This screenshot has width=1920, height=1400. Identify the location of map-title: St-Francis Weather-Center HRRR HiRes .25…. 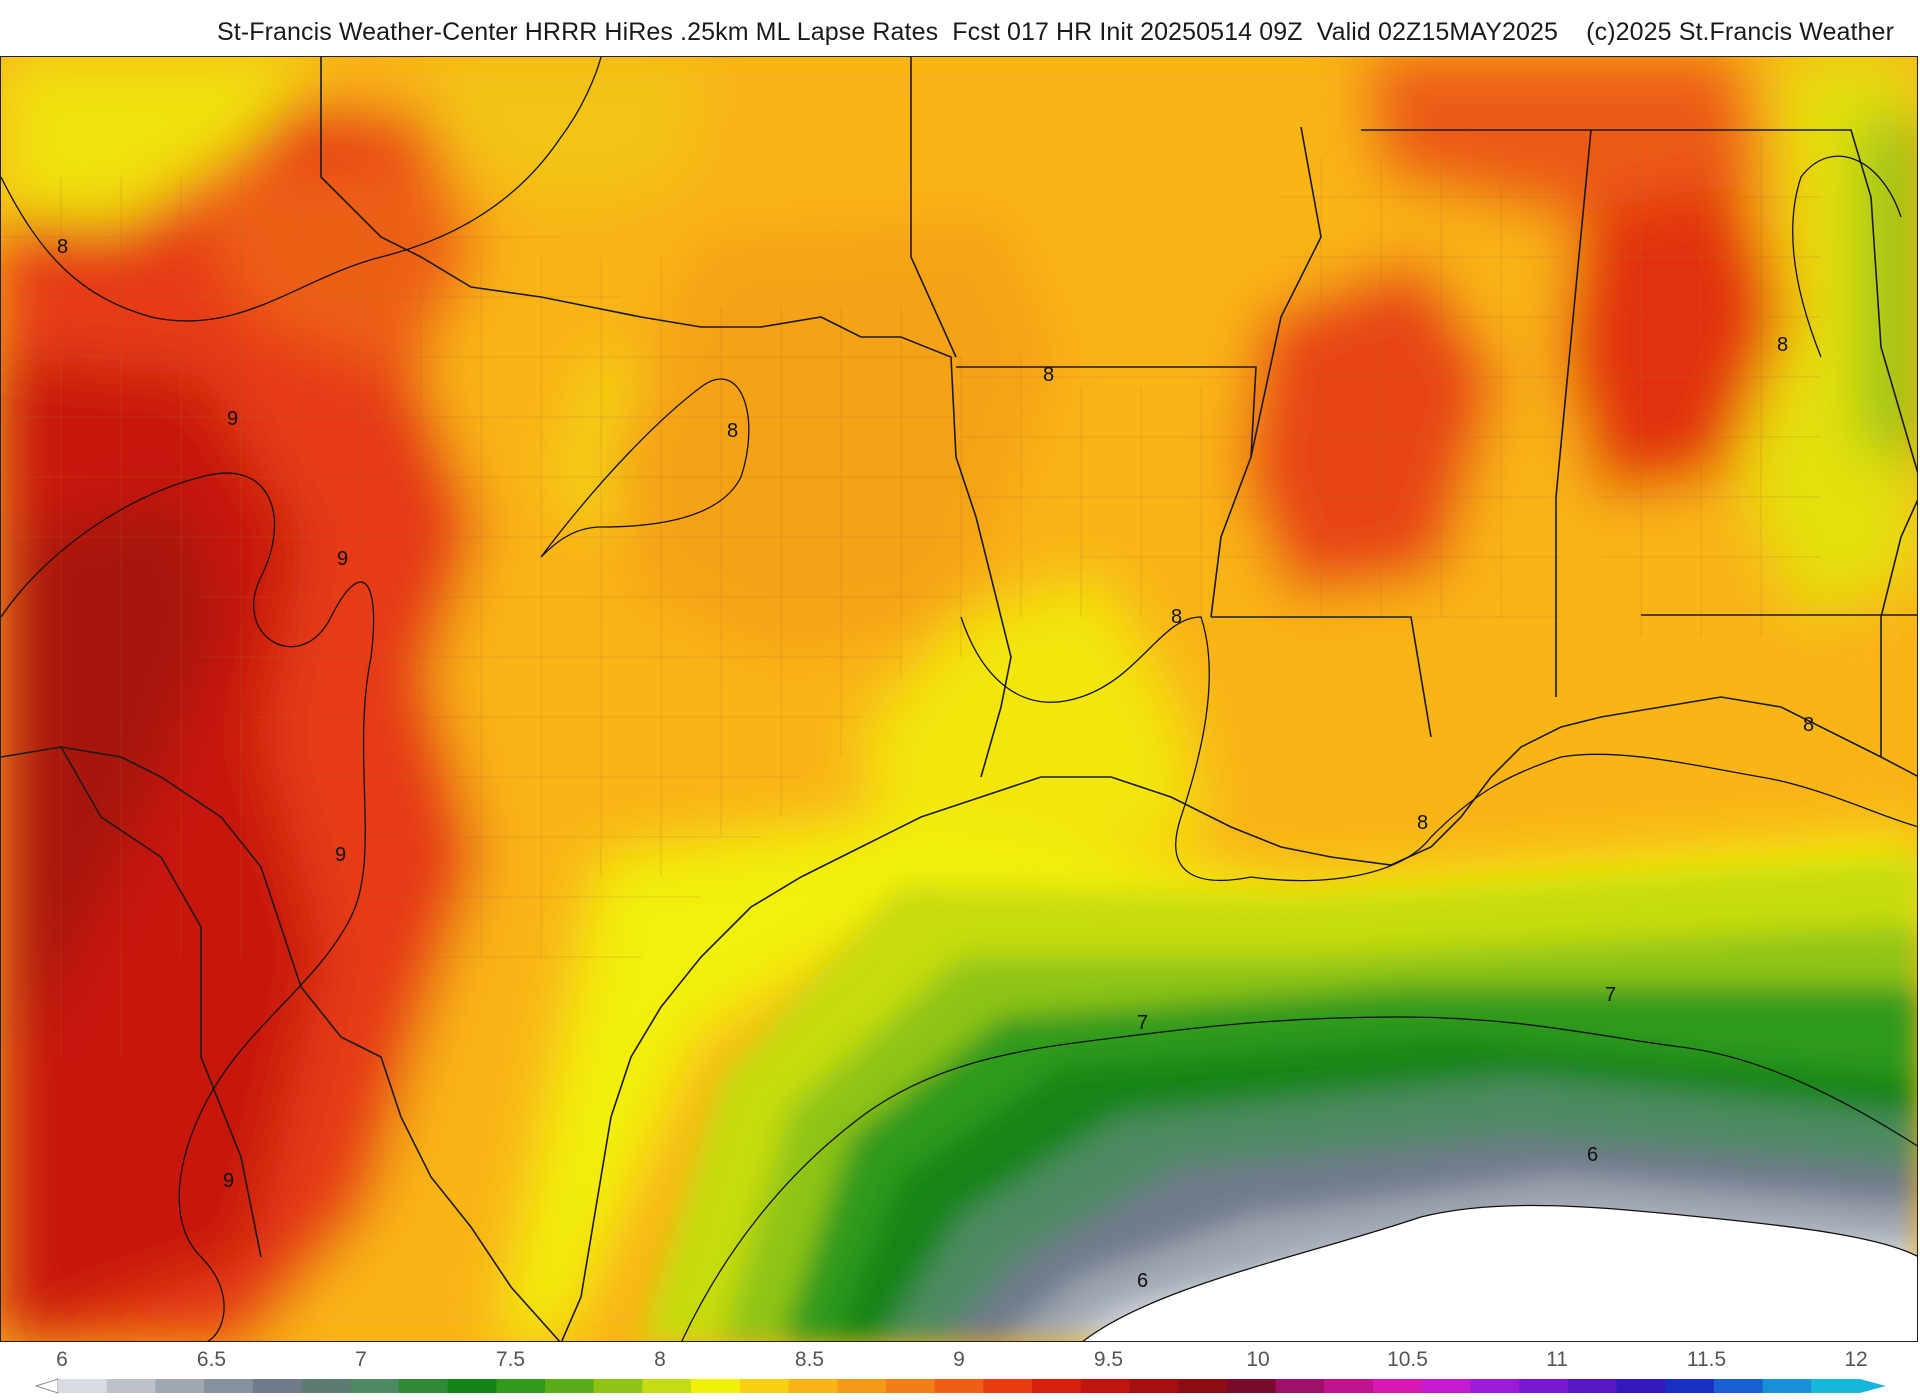
(1055, 32).